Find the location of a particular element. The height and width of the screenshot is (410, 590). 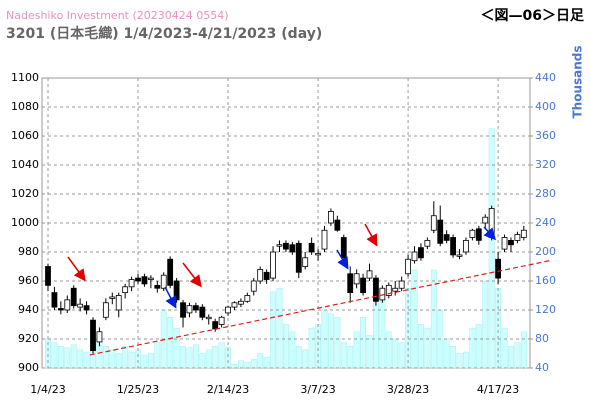

y2-tick-label: 120 is located at coordinates (545, 309).